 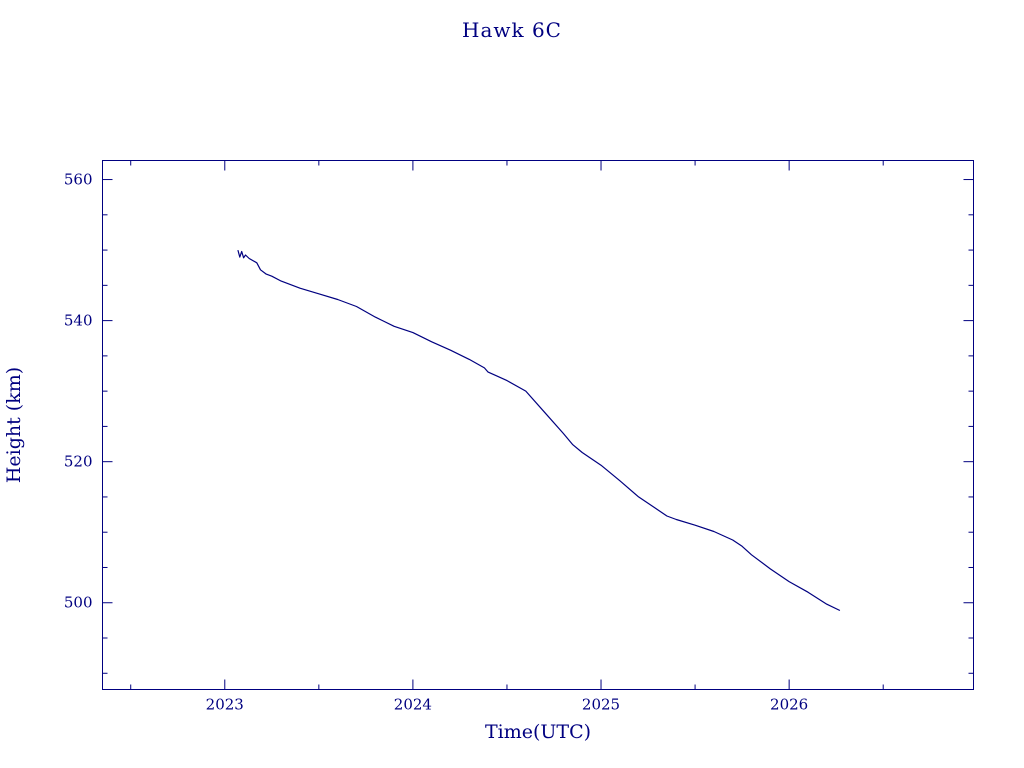 What do you see at coordinates (78, 180) in the screenshot?
I see `y-tick-label: 560` at bounding box center [78, 180].